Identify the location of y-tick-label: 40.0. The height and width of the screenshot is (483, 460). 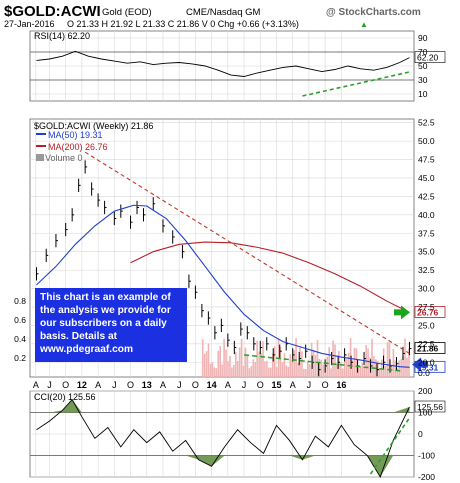
(426, 215).